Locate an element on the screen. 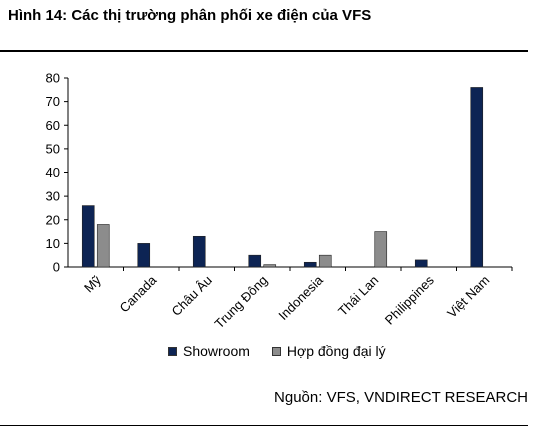 This screenshot has height=438, width=543. legend: Showroom Hợp đồng đại lý is located at coordinates (284, 351).